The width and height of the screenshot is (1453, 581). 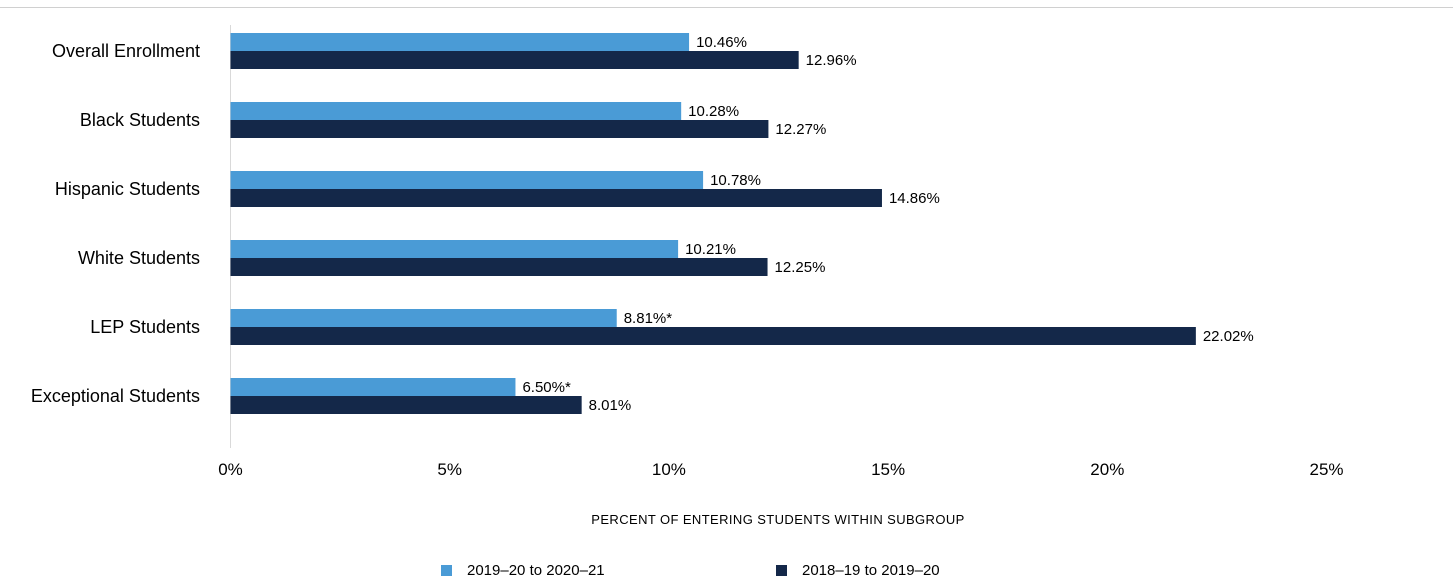 What do you see at coordinates (710, 249) in the screenshot?
I see `data-label-series-1: 10.21%` at bounding box center [710, 249].